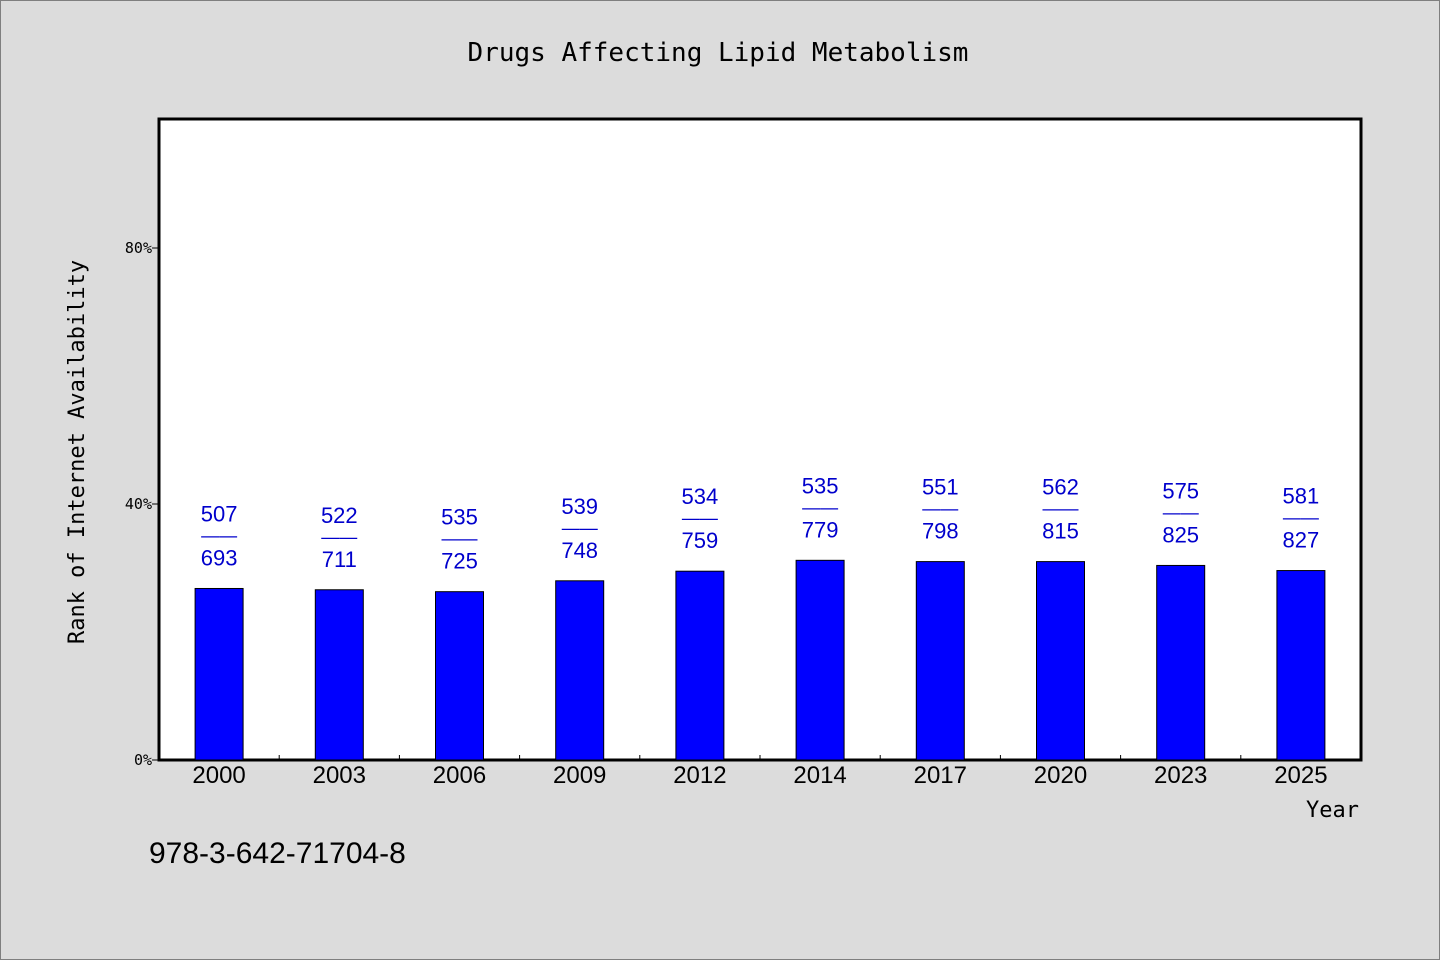 This screenshot has height=960, width=1440. What do you see at coordinates (1301, 665) in the screenshot?
I see `bar-2025` at bounding box center [1301, 665].